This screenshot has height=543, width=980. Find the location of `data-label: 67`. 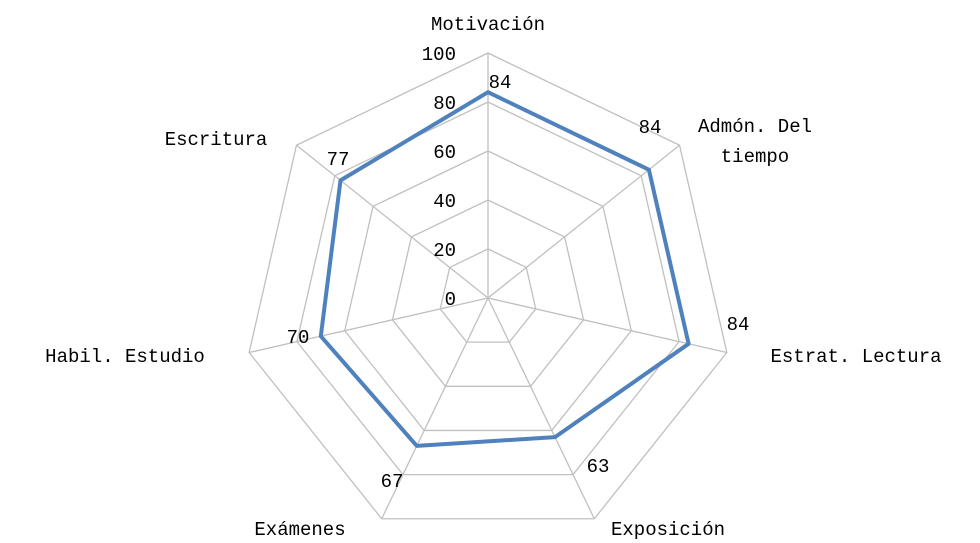

data-label: 67 is located at coordinates (392, 482).